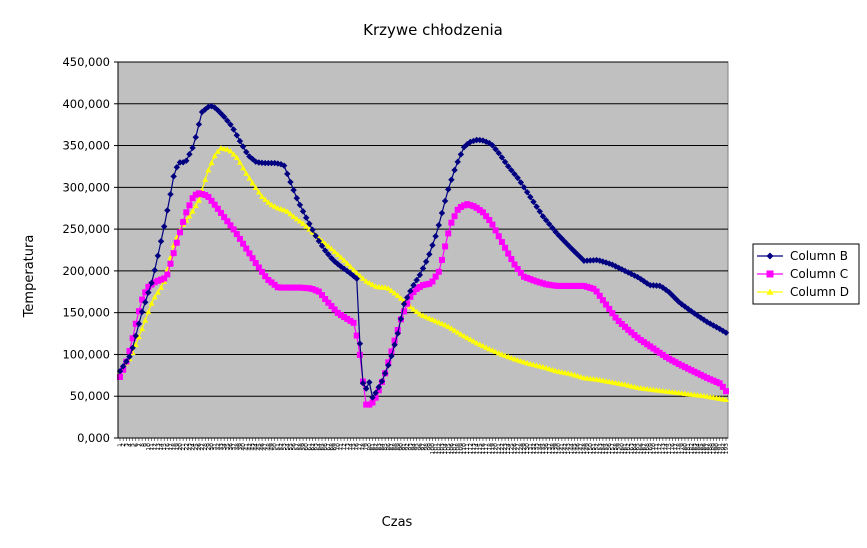 This screenshot has height=548, width=867. Describe the element at coordinates (426, 447) in the screenshot. I see `x-tick-label: 98` at that location.